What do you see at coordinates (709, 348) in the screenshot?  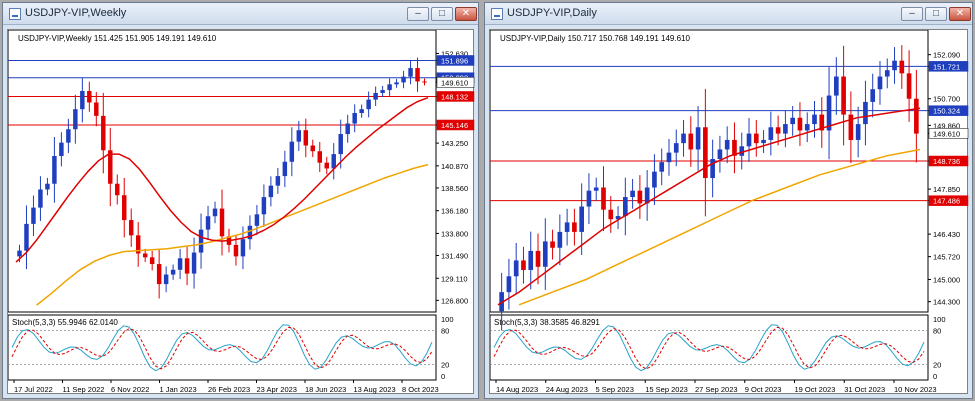 I see `stoch-signal-line` at bounding box center [709, 348].